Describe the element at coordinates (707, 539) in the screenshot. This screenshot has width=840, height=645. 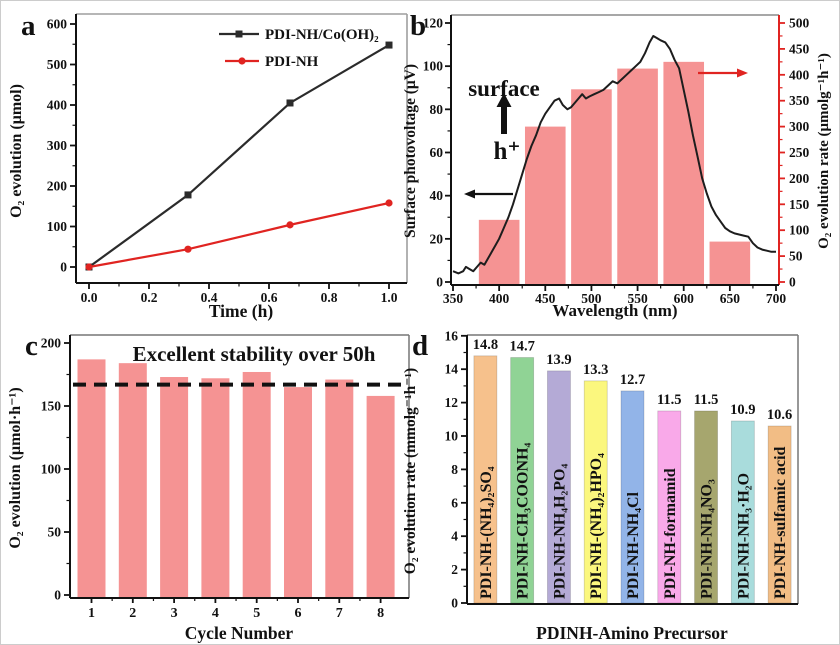
I see `bar-category-label: PDI-NH-NH₄NO₃` at that location.